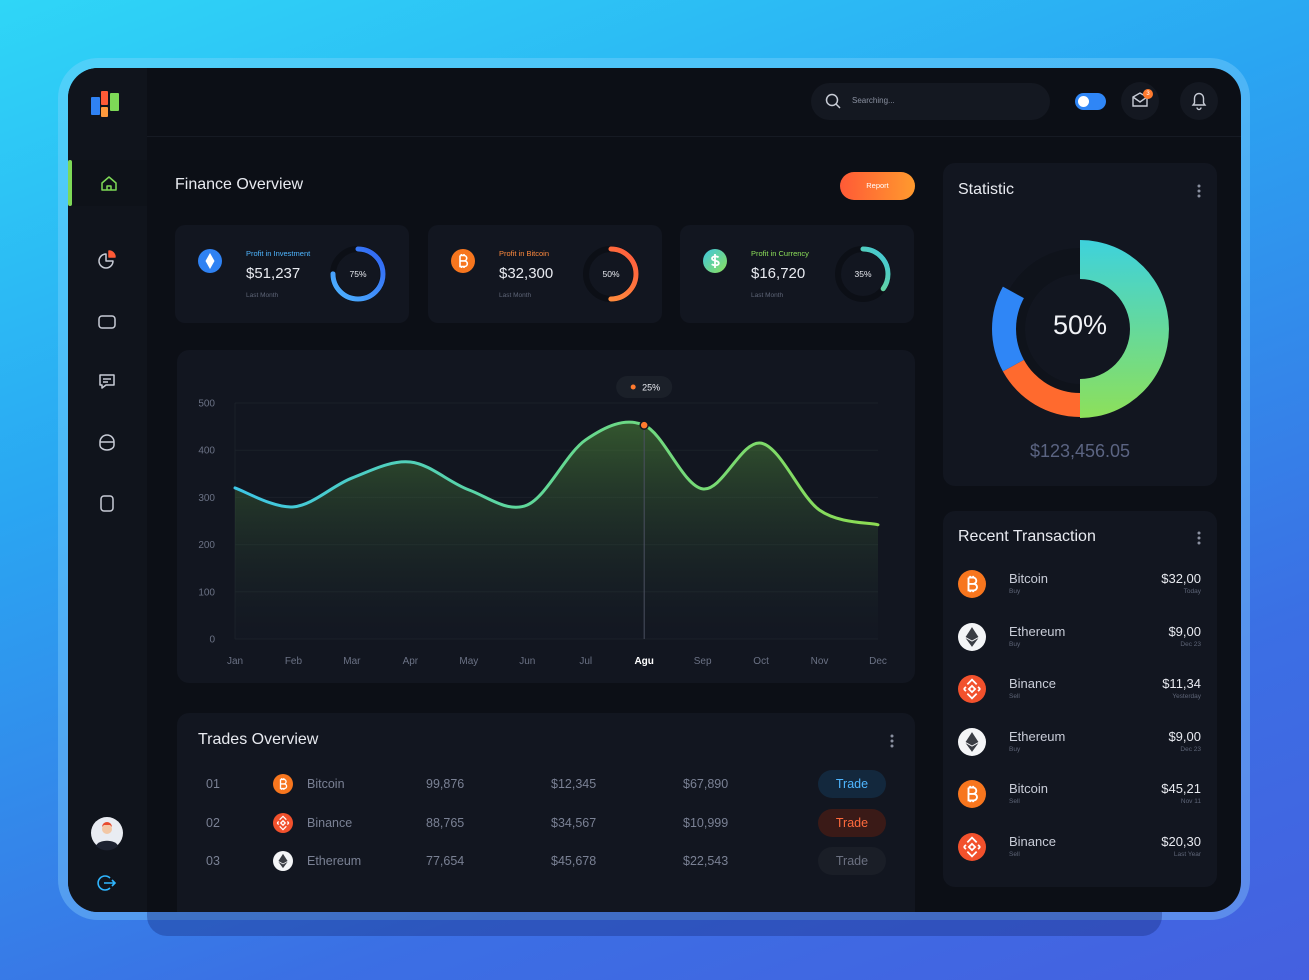 This screenshot has width=1309, height=980. I want to click on ring-progress, so click(863, 274).